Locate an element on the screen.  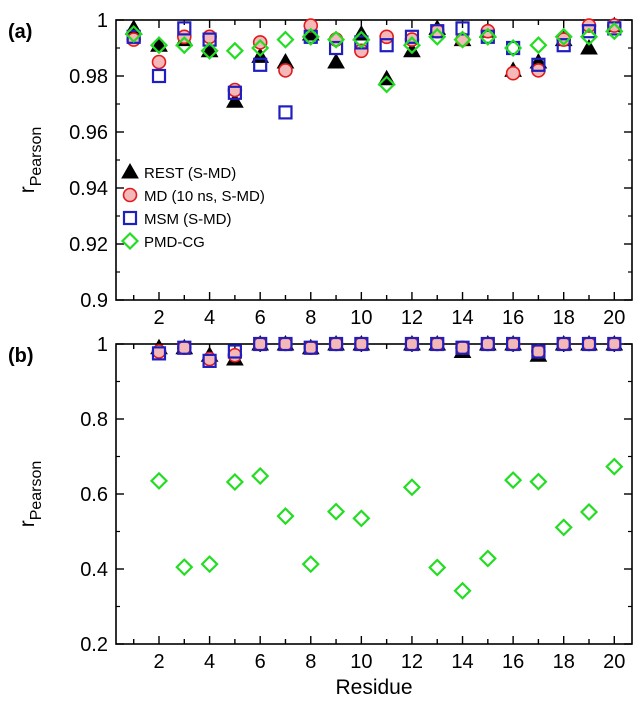
legend-marker-square is located at coordinates (130, 218).